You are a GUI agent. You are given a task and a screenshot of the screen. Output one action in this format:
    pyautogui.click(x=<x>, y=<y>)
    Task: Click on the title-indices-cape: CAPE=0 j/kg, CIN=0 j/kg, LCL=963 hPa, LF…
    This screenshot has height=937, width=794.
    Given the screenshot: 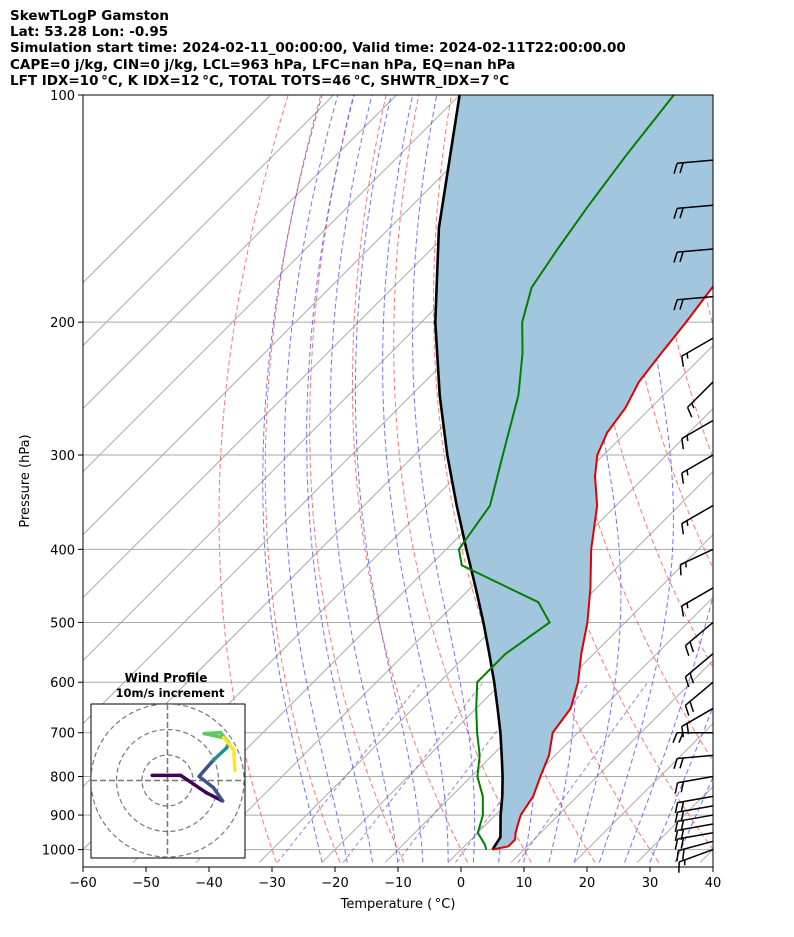 What is the action you would take?
    pyautogui.click(x=263, y=65)
    